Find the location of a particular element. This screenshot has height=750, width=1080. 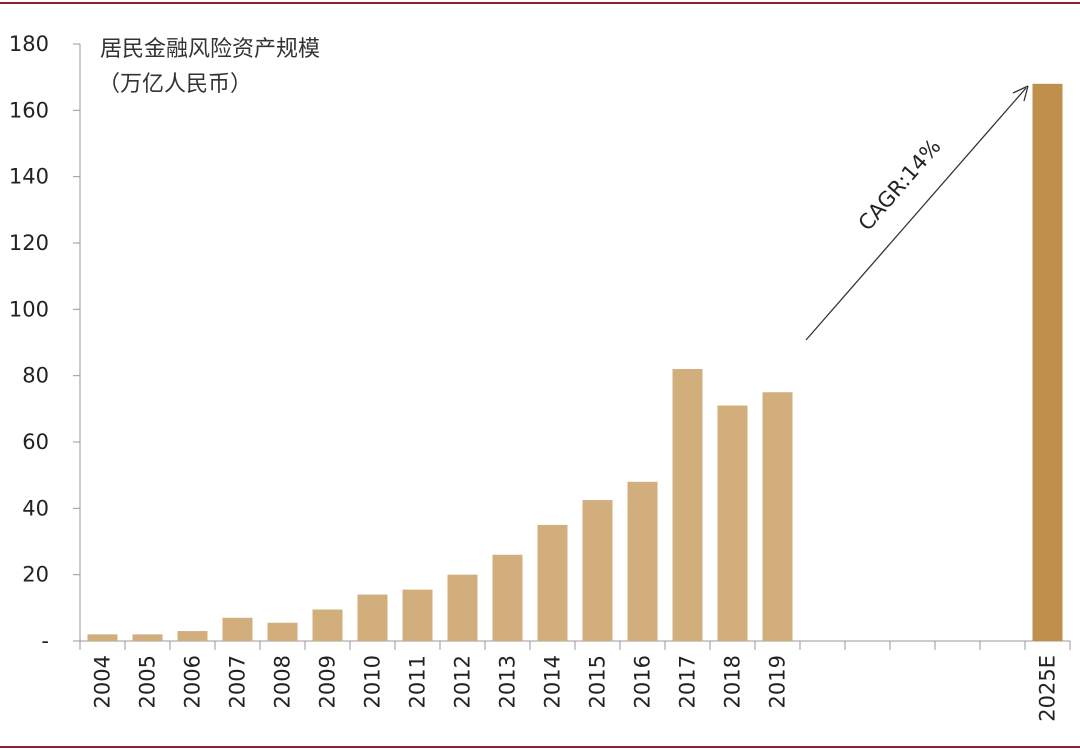

y-tick-label: 100 is located at coordinates (29, 309).